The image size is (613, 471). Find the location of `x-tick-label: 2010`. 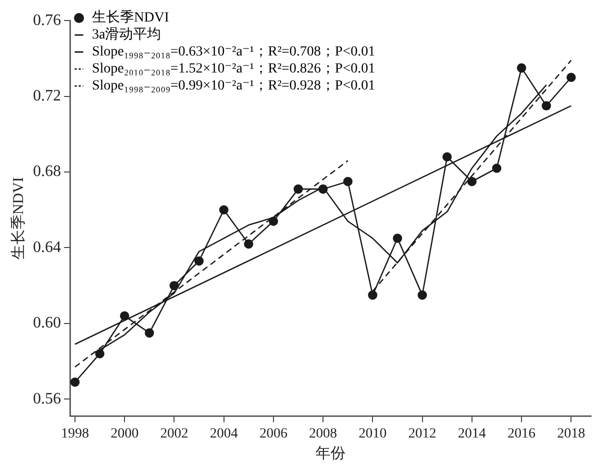

x-tick-label: 2010 is located at coordinates (372, 434).